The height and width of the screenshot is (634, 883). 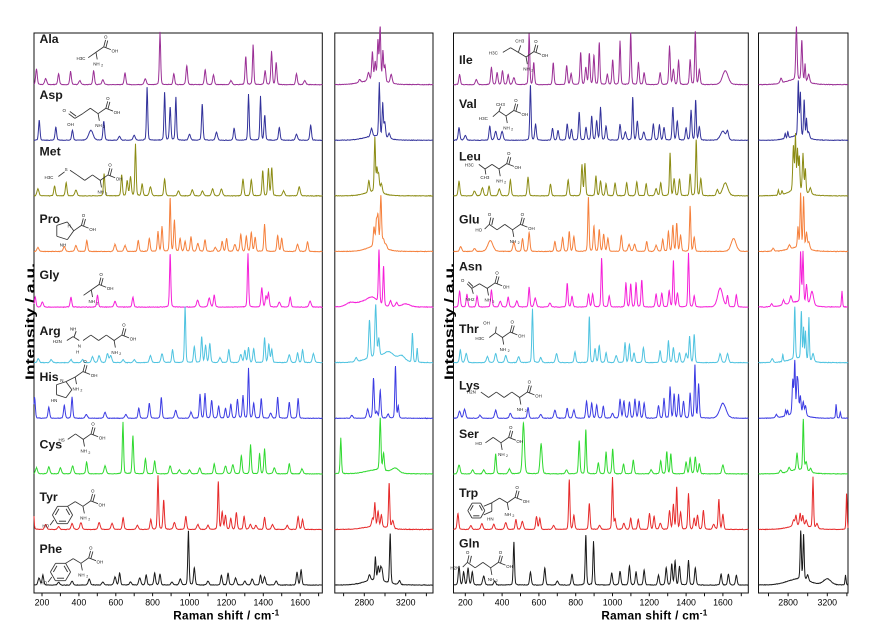 What do you see at coordinates (79, 345) in the screenshot?
I see `svg-text: N` at bounding box center [79, 345].